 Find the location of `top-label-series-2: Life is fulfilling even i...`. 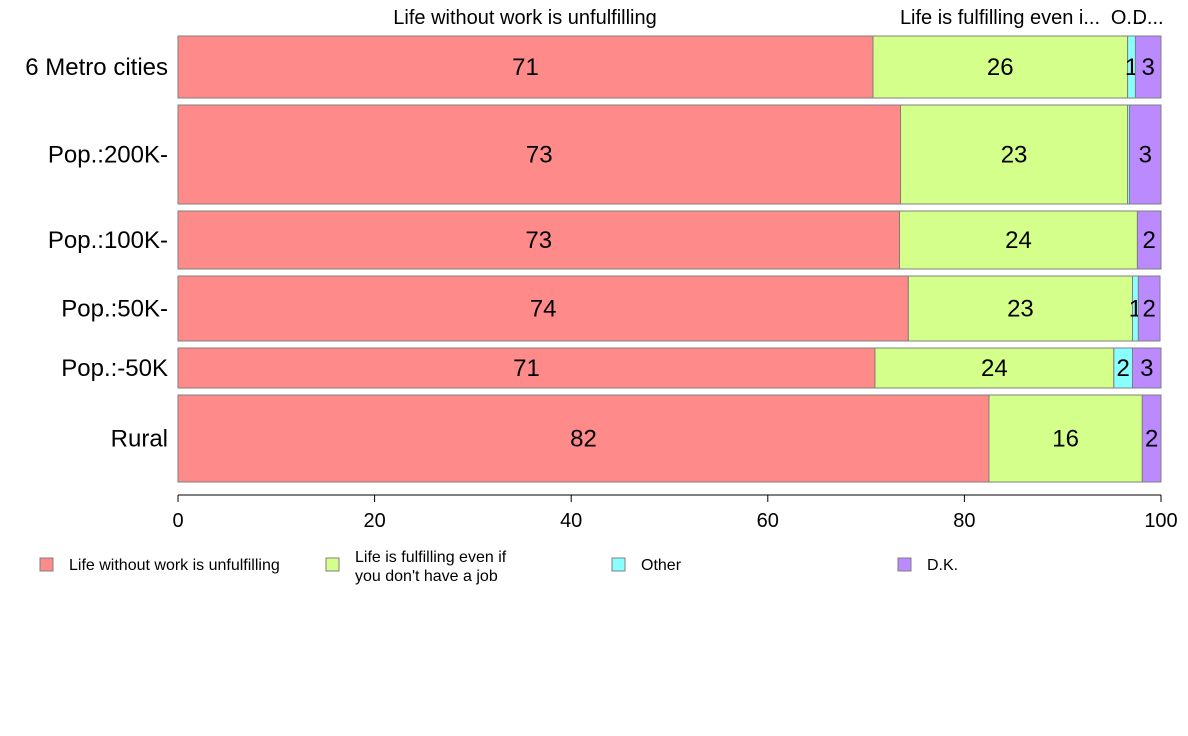

top-label-series-2: Life is fulfilling even i... is located at coordinates (1000, 18).